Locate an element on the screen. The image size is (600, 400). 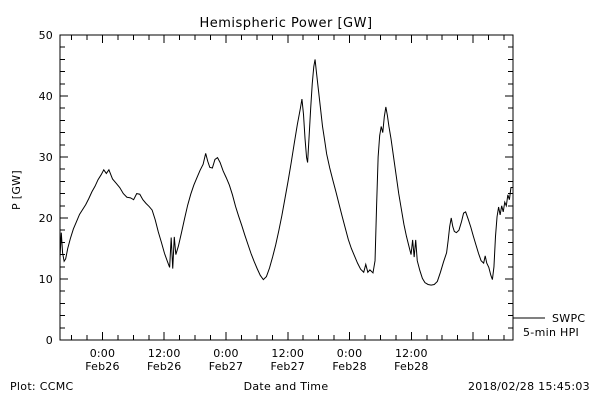
y-tick-label: 10 is located at coordinates (46, 279).